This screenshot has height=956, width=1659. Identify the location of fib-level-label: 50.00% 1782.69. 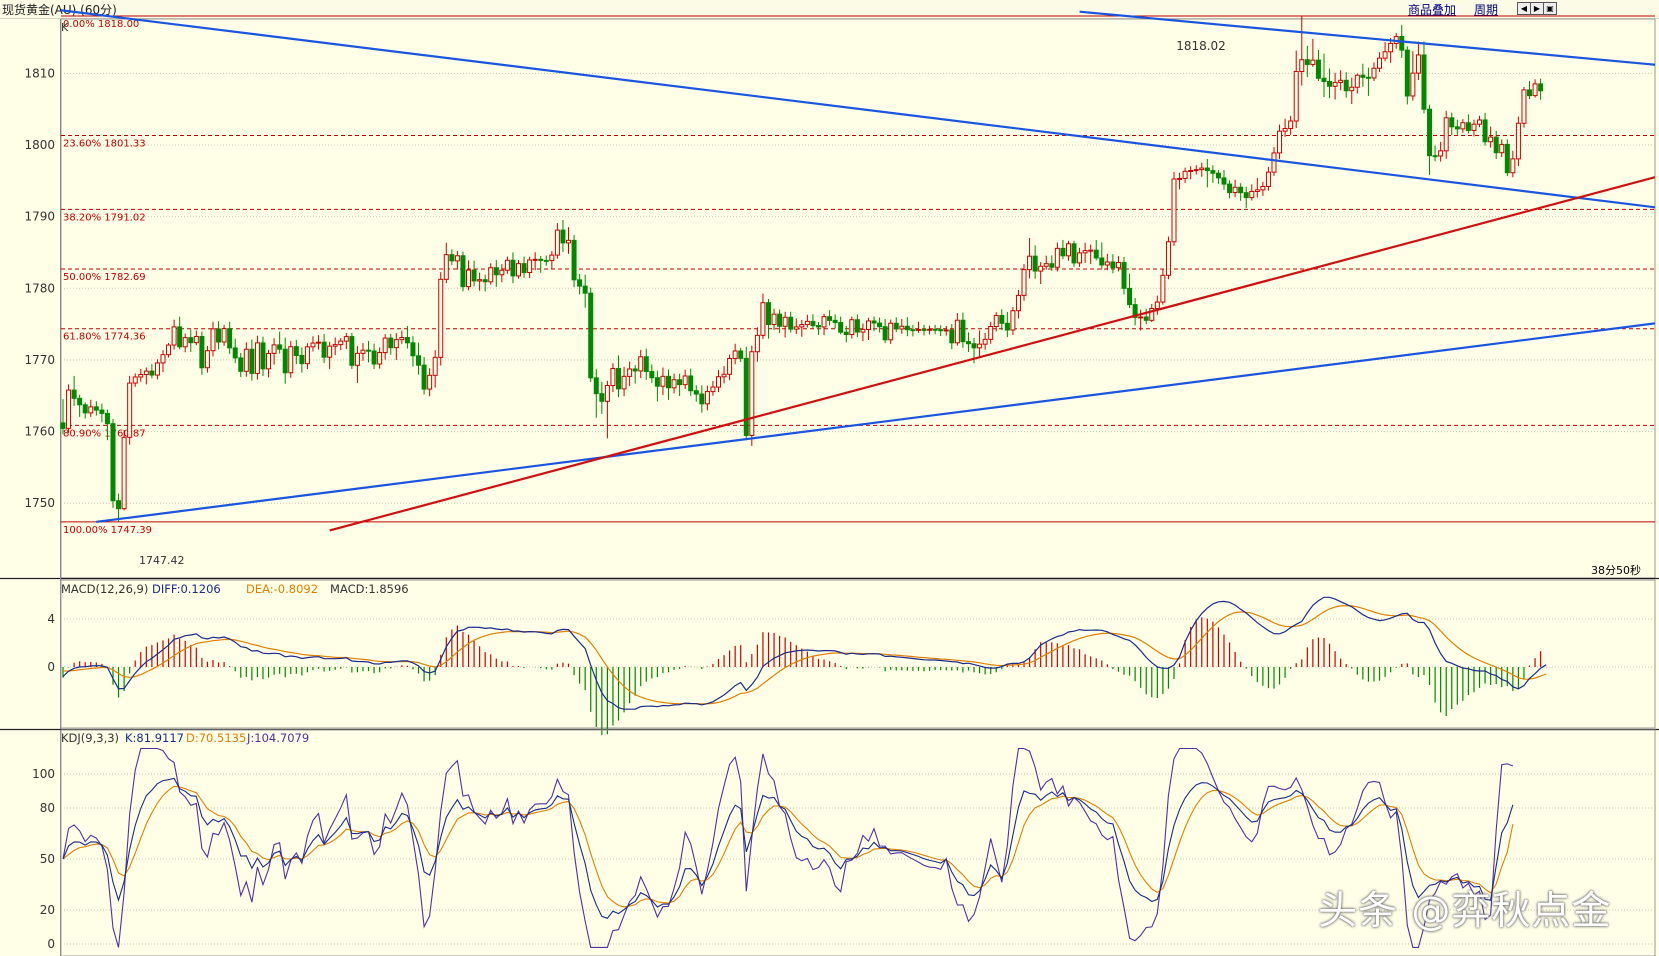
(104, 277).